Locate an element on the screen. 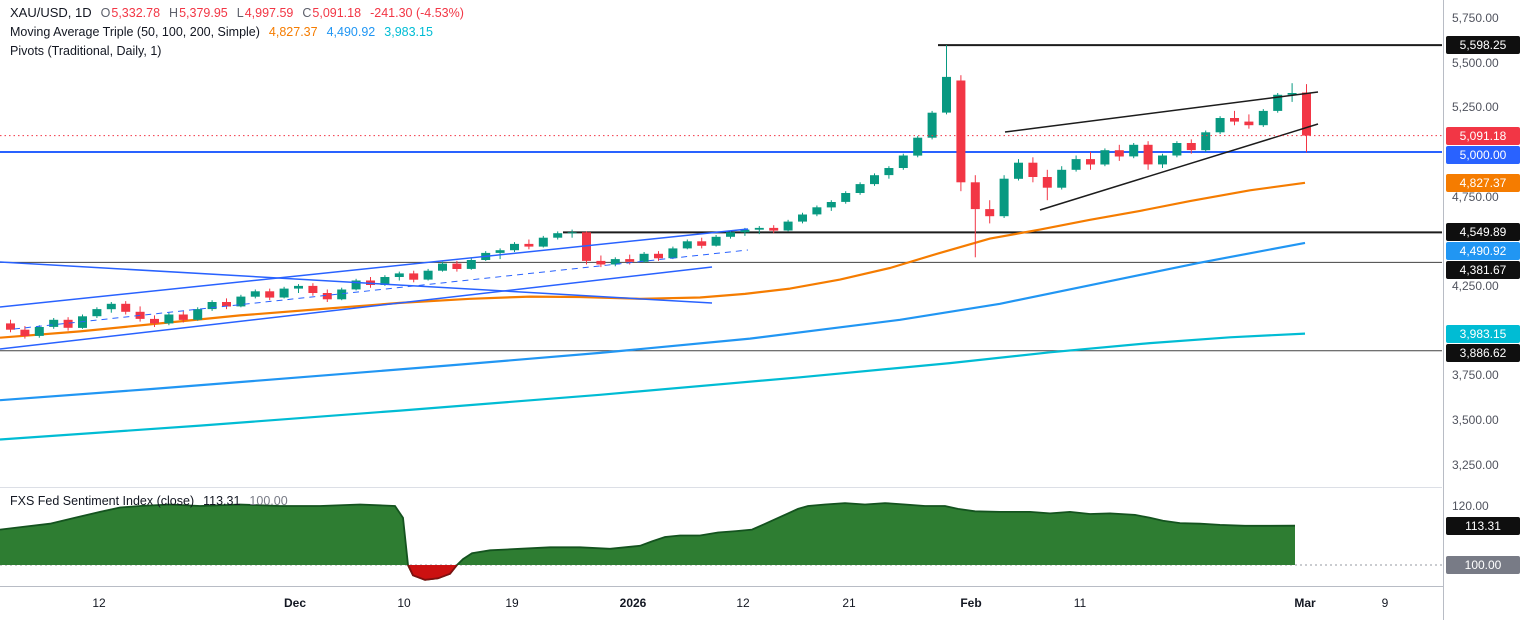 The image size is (1536, 620). time-tick-label: 11 is located at coordinates (1080, 603).